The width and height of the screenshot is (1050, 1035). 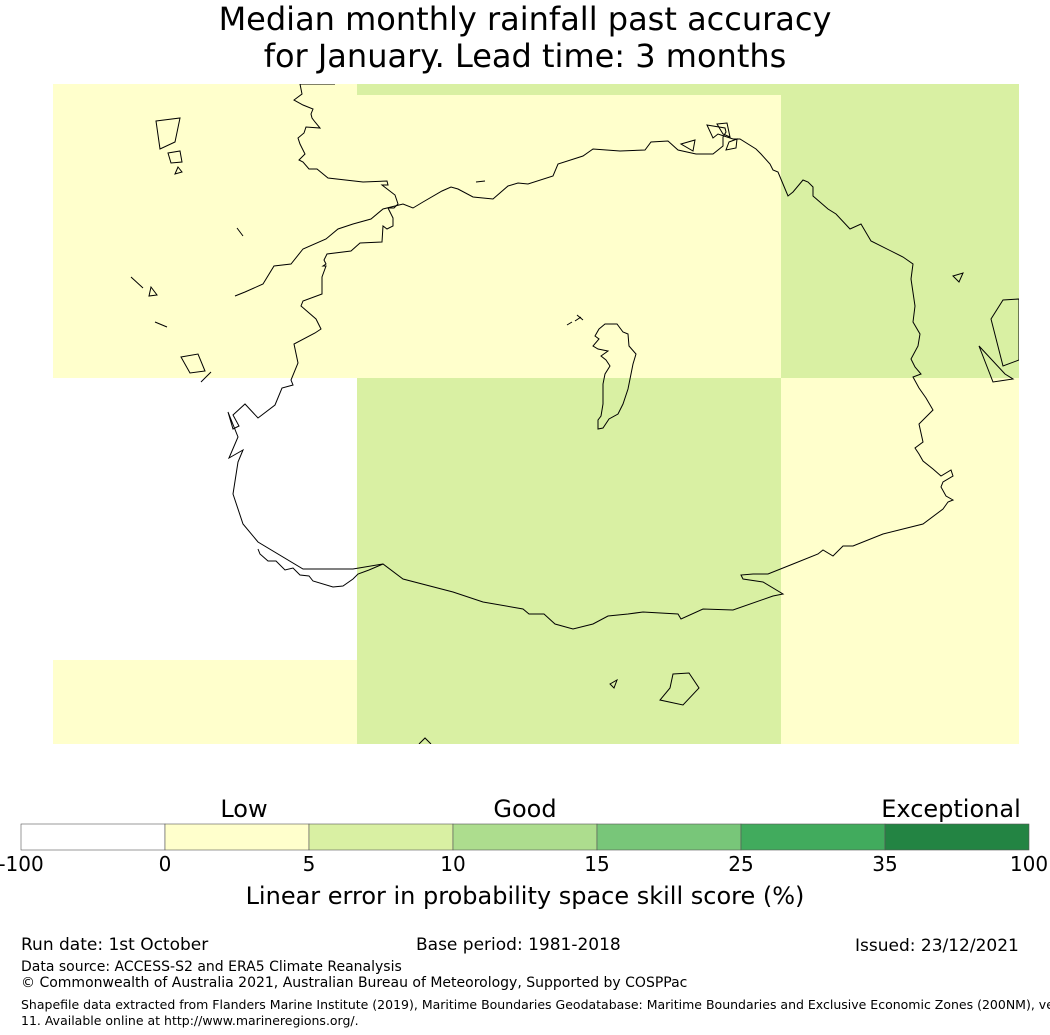 What do you see at coordinates (937, 946) in the screenshot?
I see `issued-date: Issued: 23/12/2021` at bounding box center [937, 946].